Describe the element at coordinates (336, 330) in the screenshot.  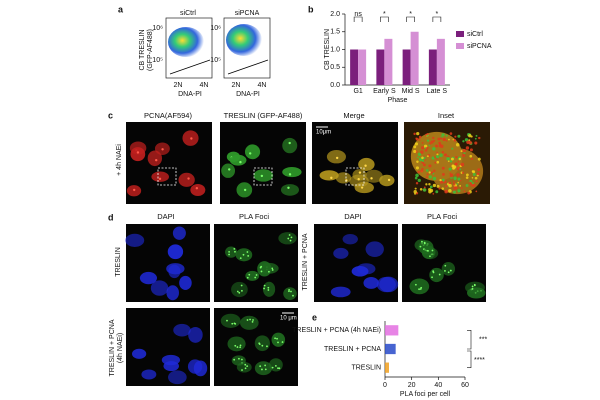
I see `y-tick-label: TRESLIN + PCNA (4h NAEi)` at that location.